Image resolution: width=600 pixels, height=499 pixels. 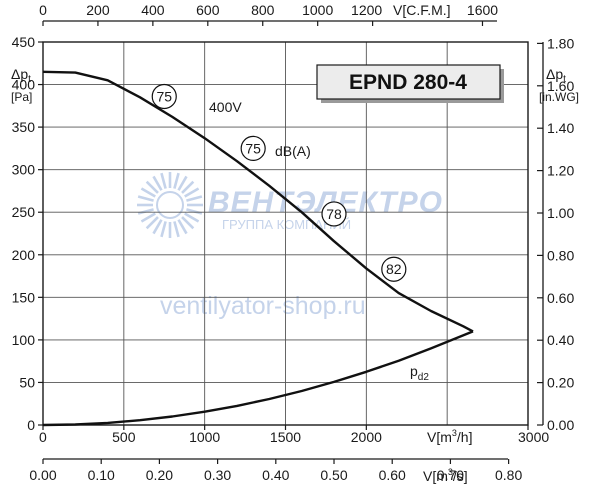 What do you see at coordinates (43, 437) in the screenshot?
I see `bottom-tick-label: 0` at bounding box center [43, 437].